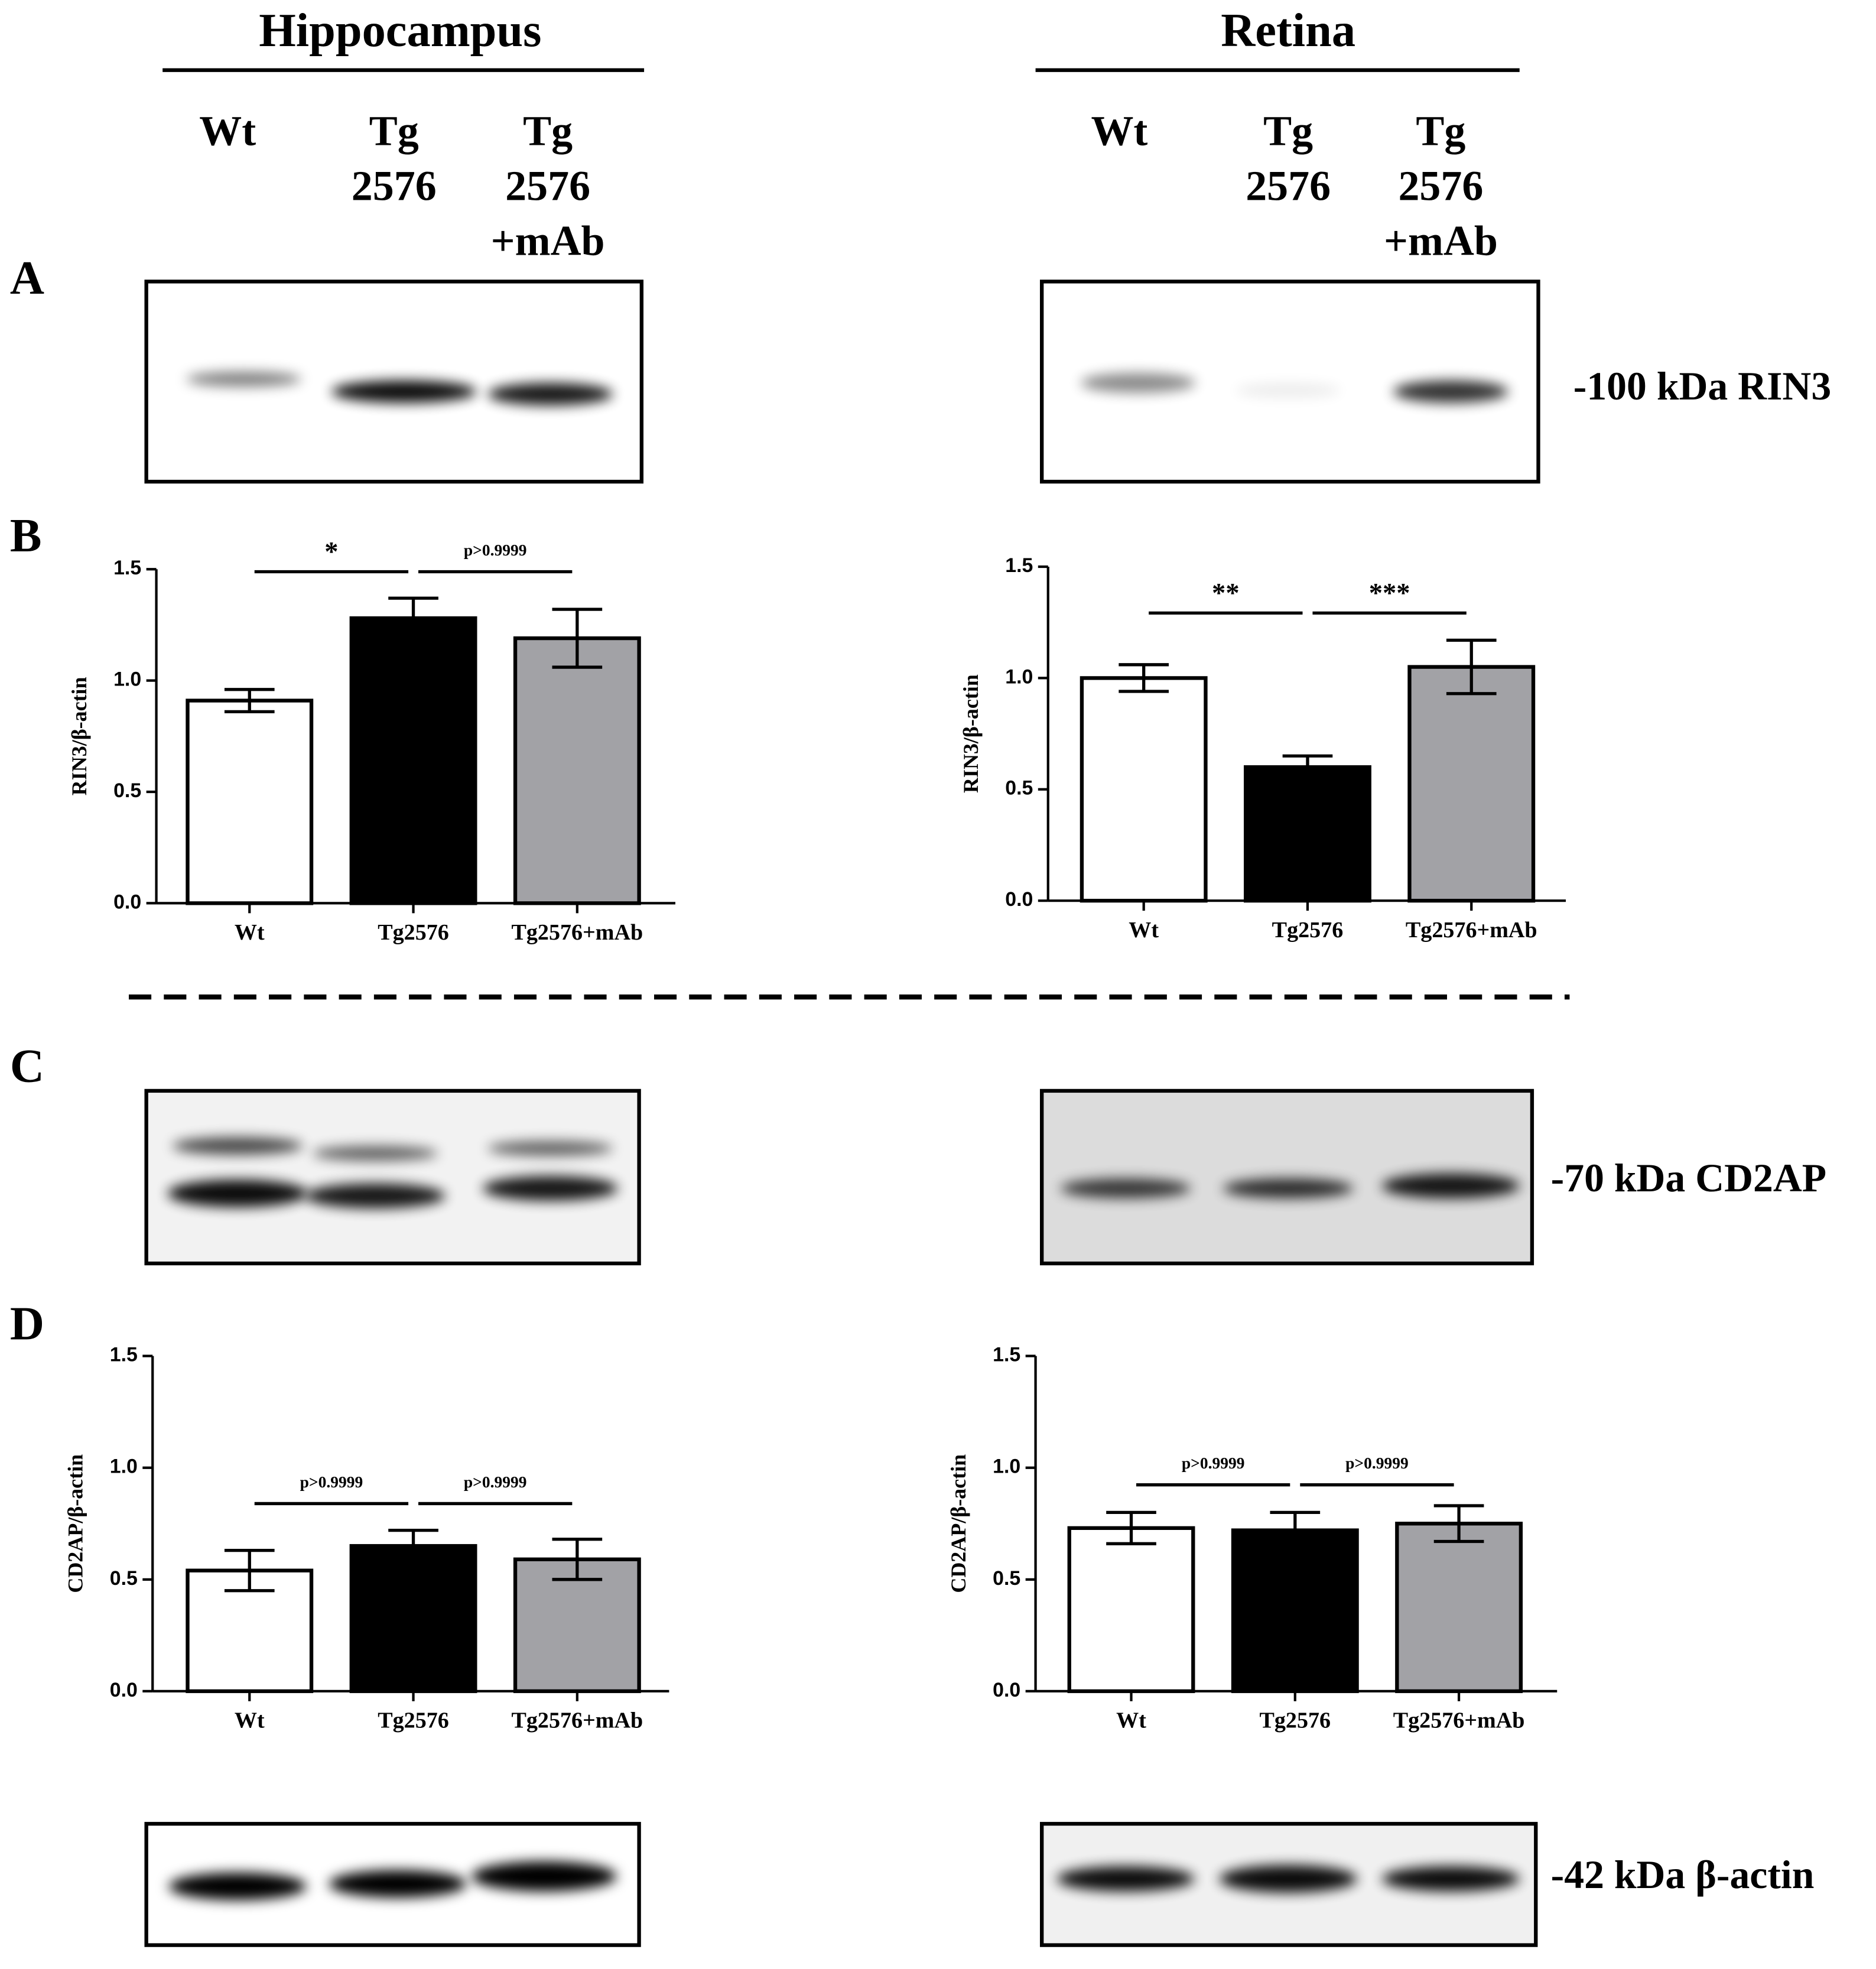  Describe the element at coordinates (27, 1324) in the screenshot. I see `panel-letter: D` at that location.